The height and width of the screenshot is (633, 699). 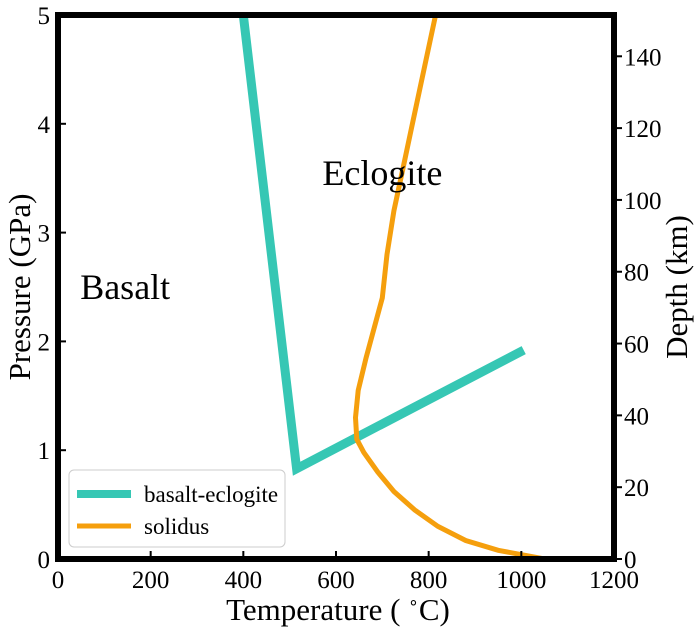 What do you see at coordinates (44, 234) in the screenshot?
I see `y-tick-label: 3` at bounding box center [44, 234].